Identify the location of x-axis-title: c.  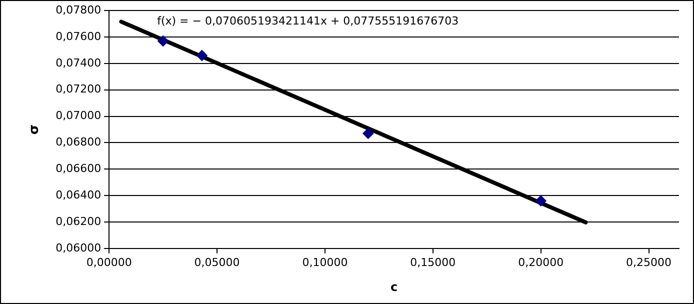
(394, 287).